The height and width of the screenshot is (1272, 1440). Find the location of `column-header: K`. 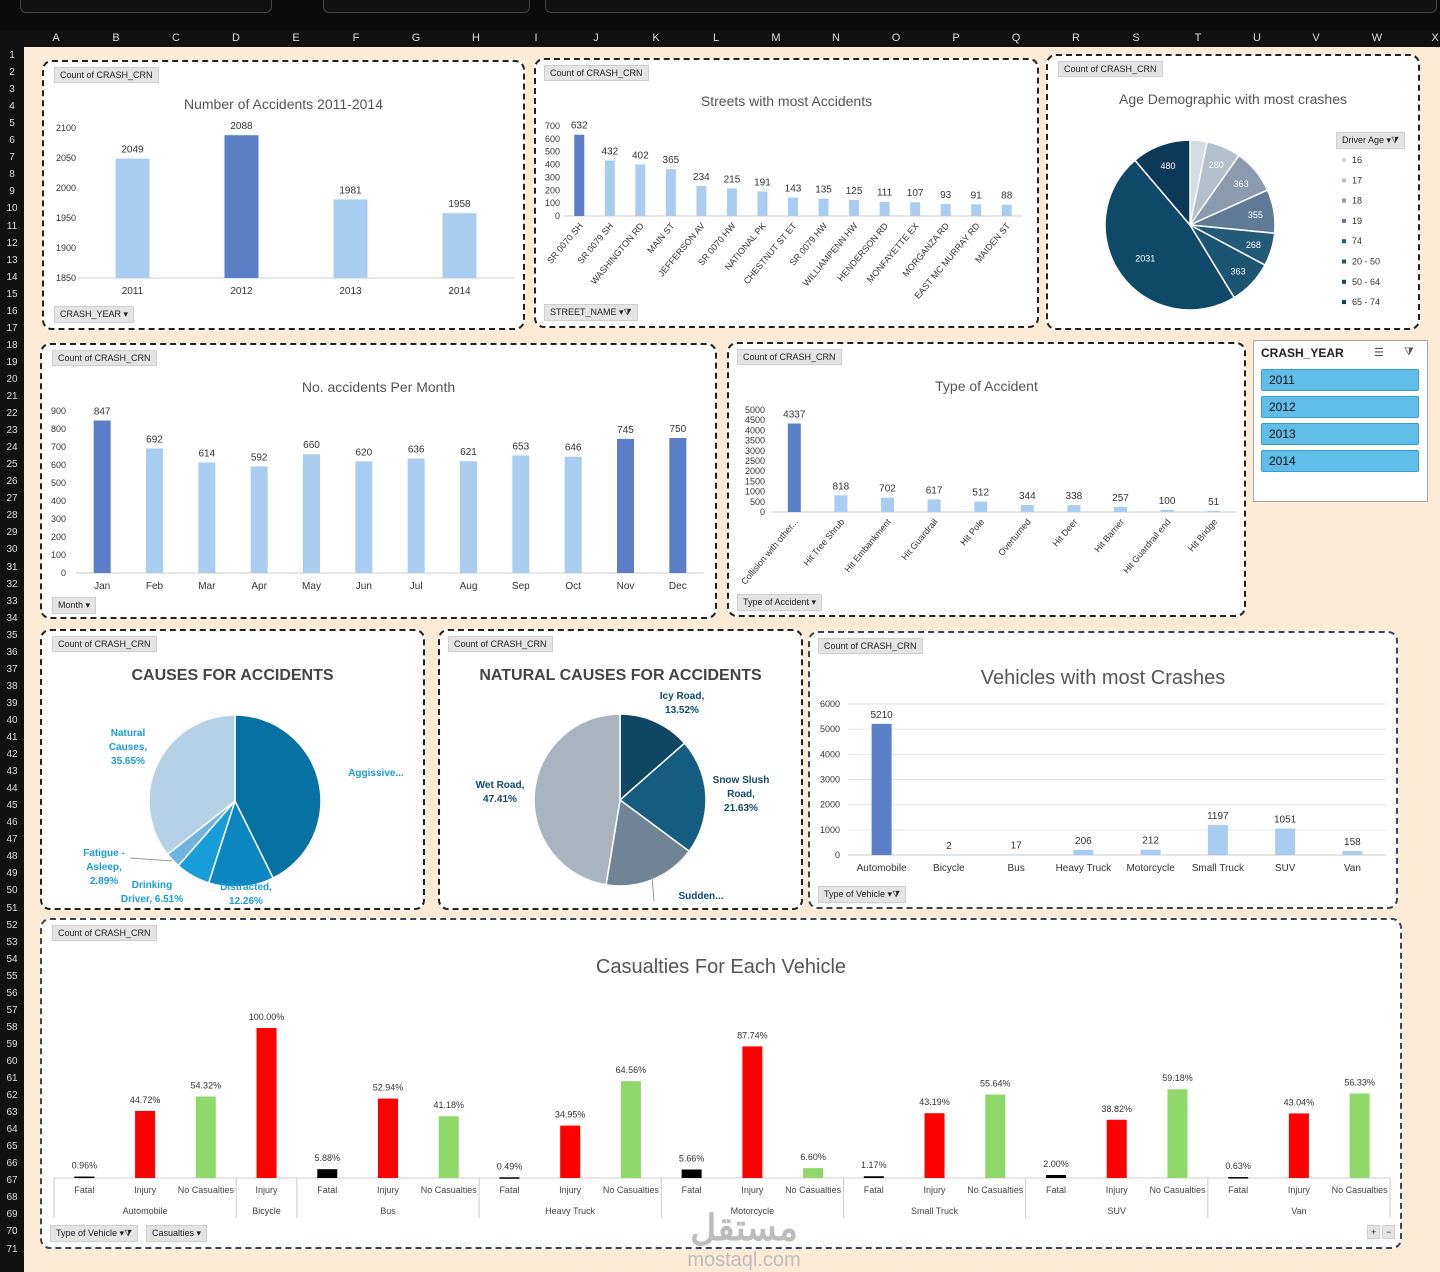

column-header: K is located at coordinates (656, 38).